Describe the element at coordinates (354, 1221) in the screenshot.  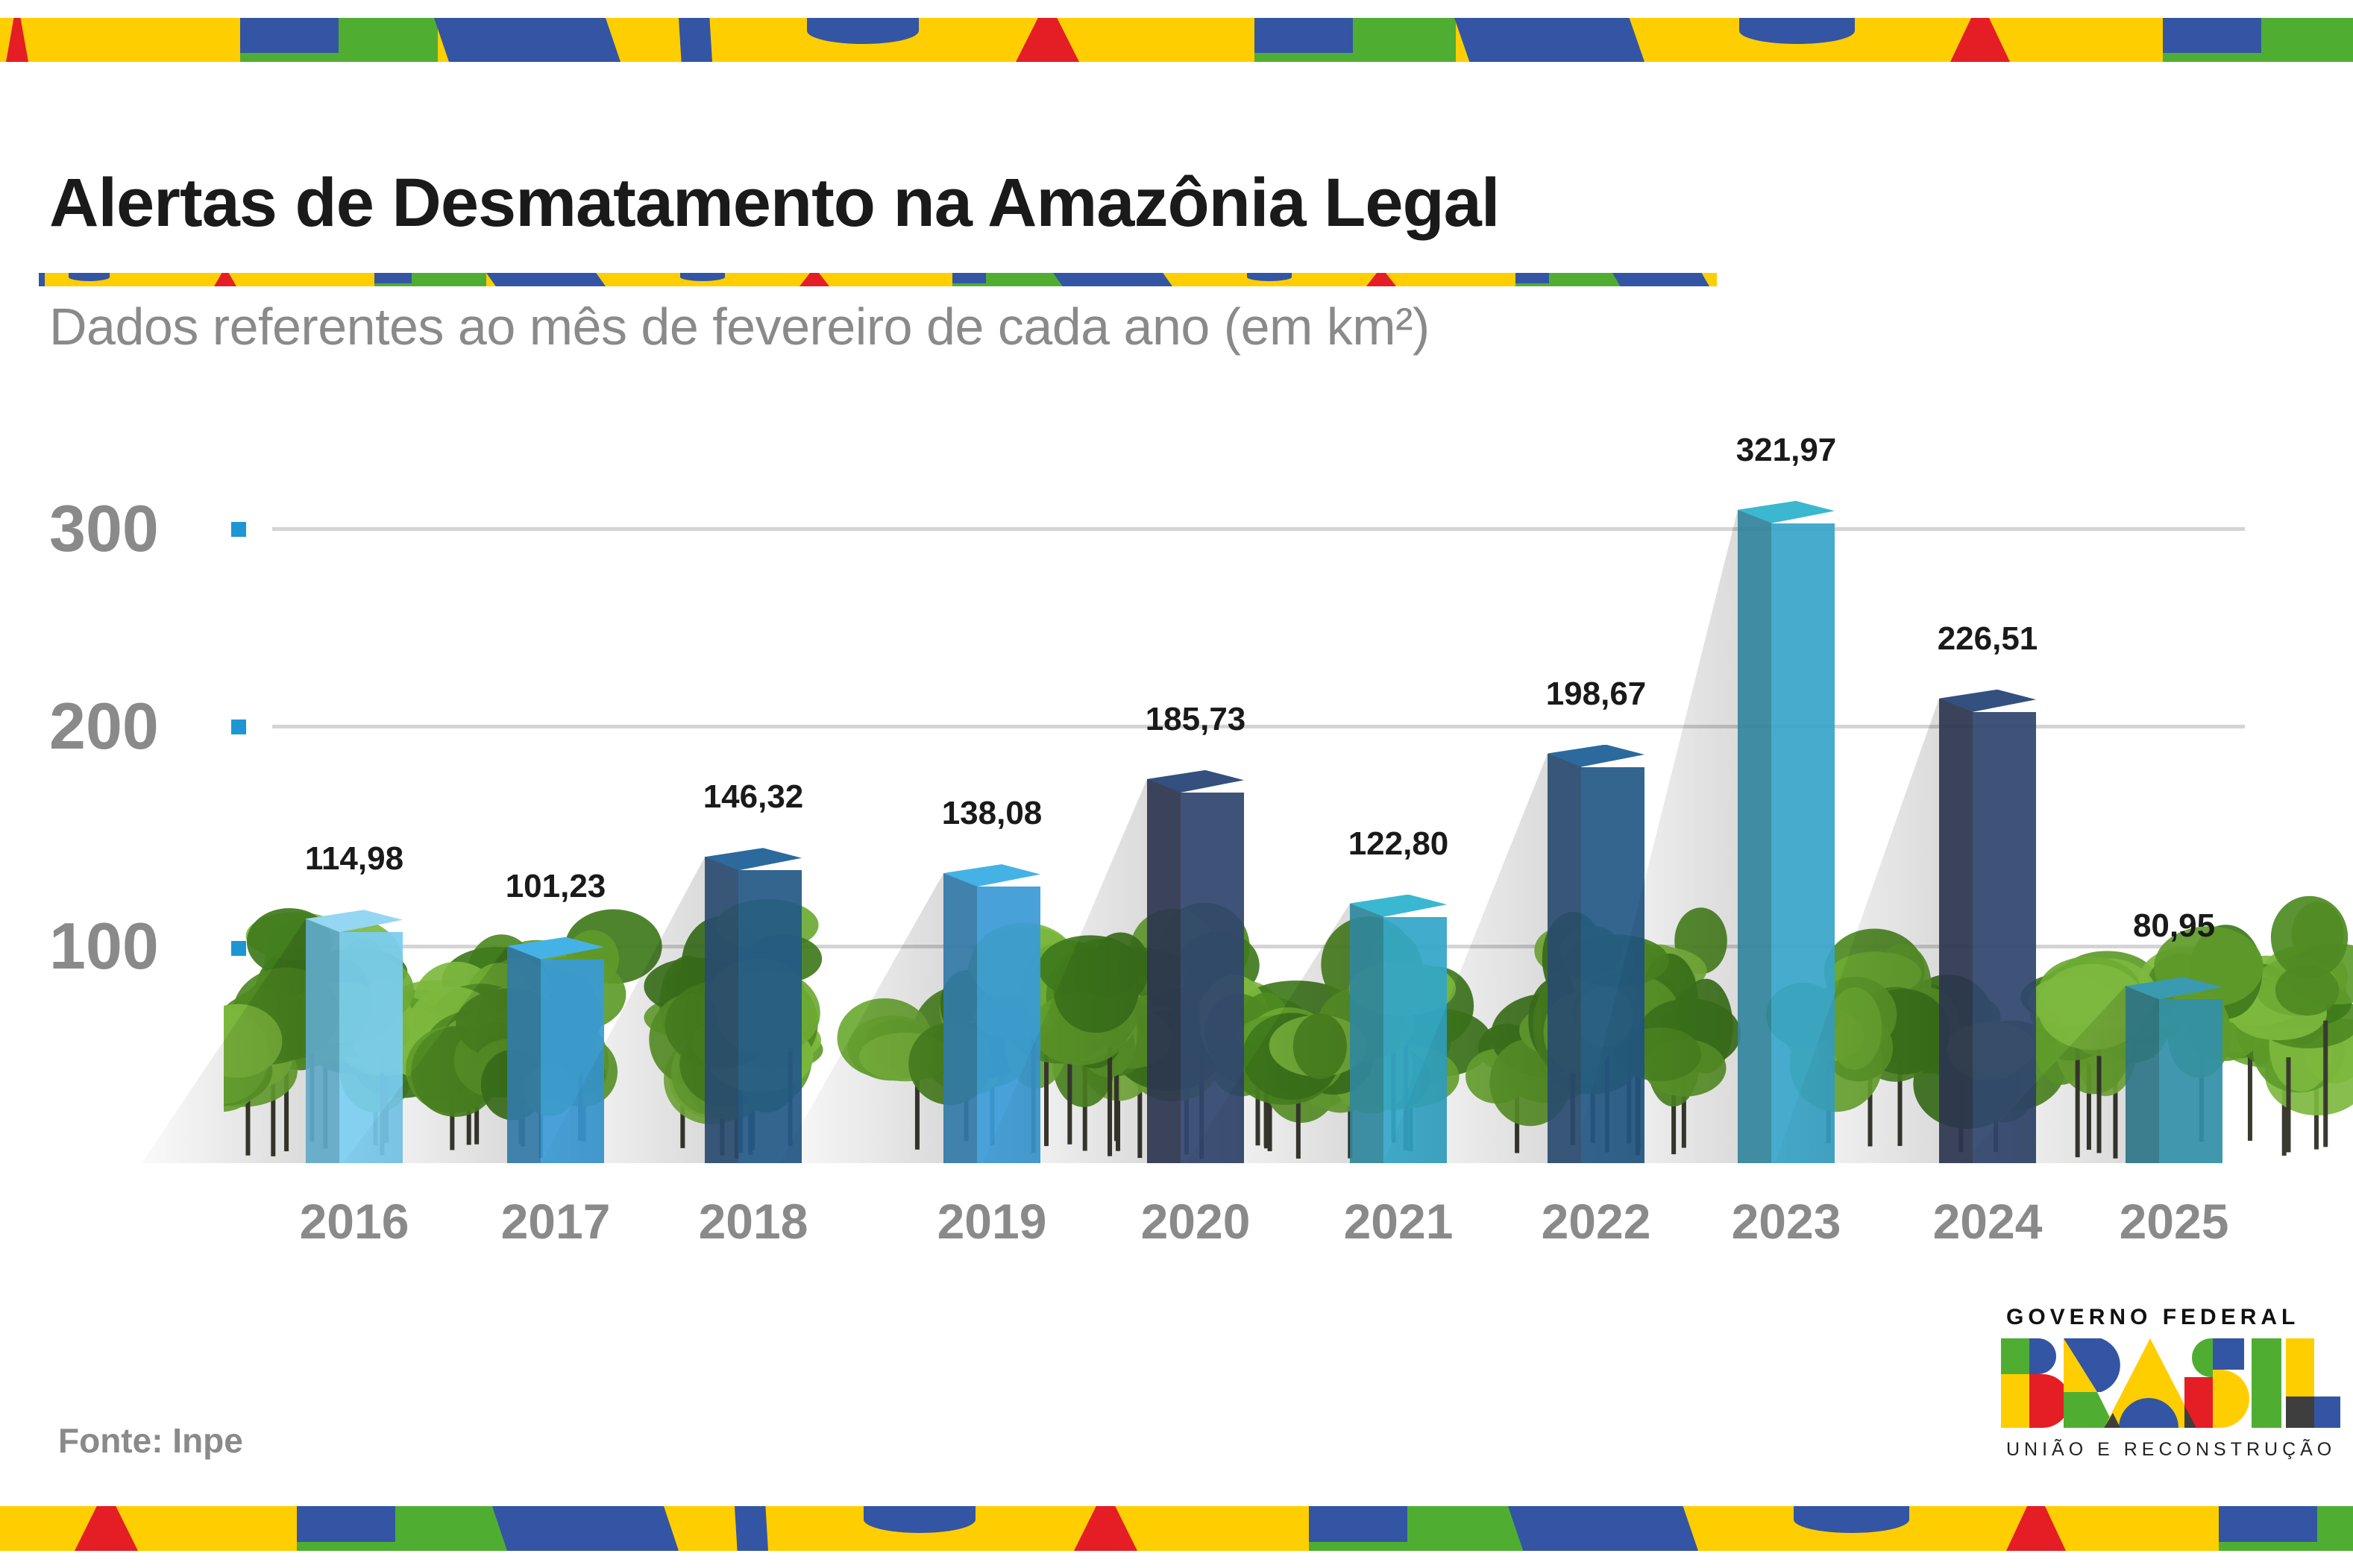
I see `x-label-2016: 2016` at that location.